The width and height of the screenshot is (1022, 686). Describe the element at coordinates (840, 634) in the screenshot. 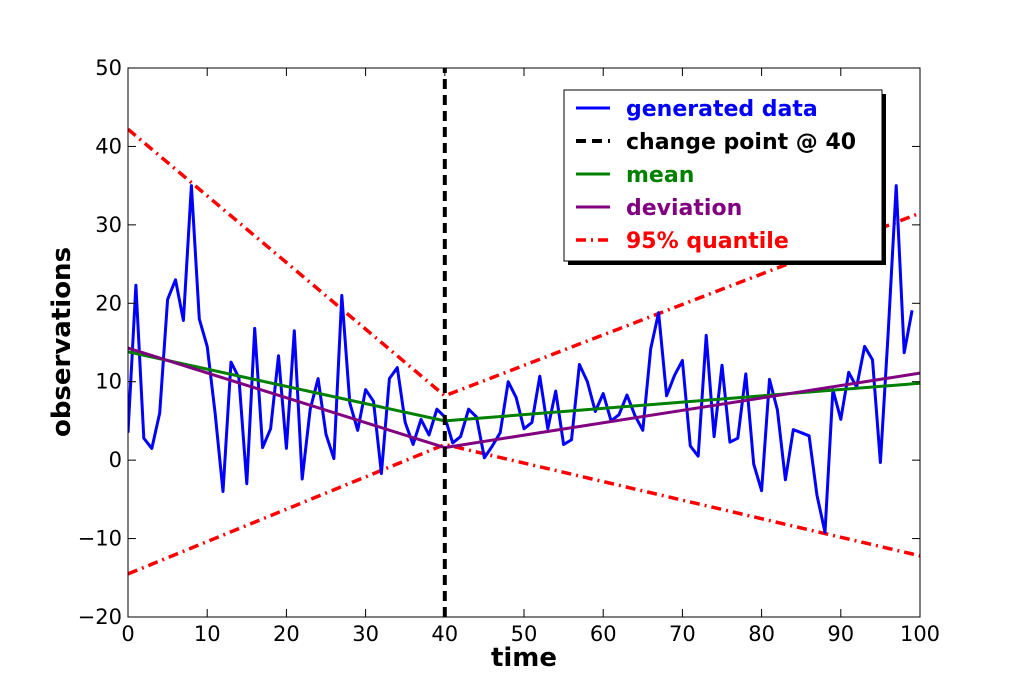

I see `x-tick-label: 90` at that location.